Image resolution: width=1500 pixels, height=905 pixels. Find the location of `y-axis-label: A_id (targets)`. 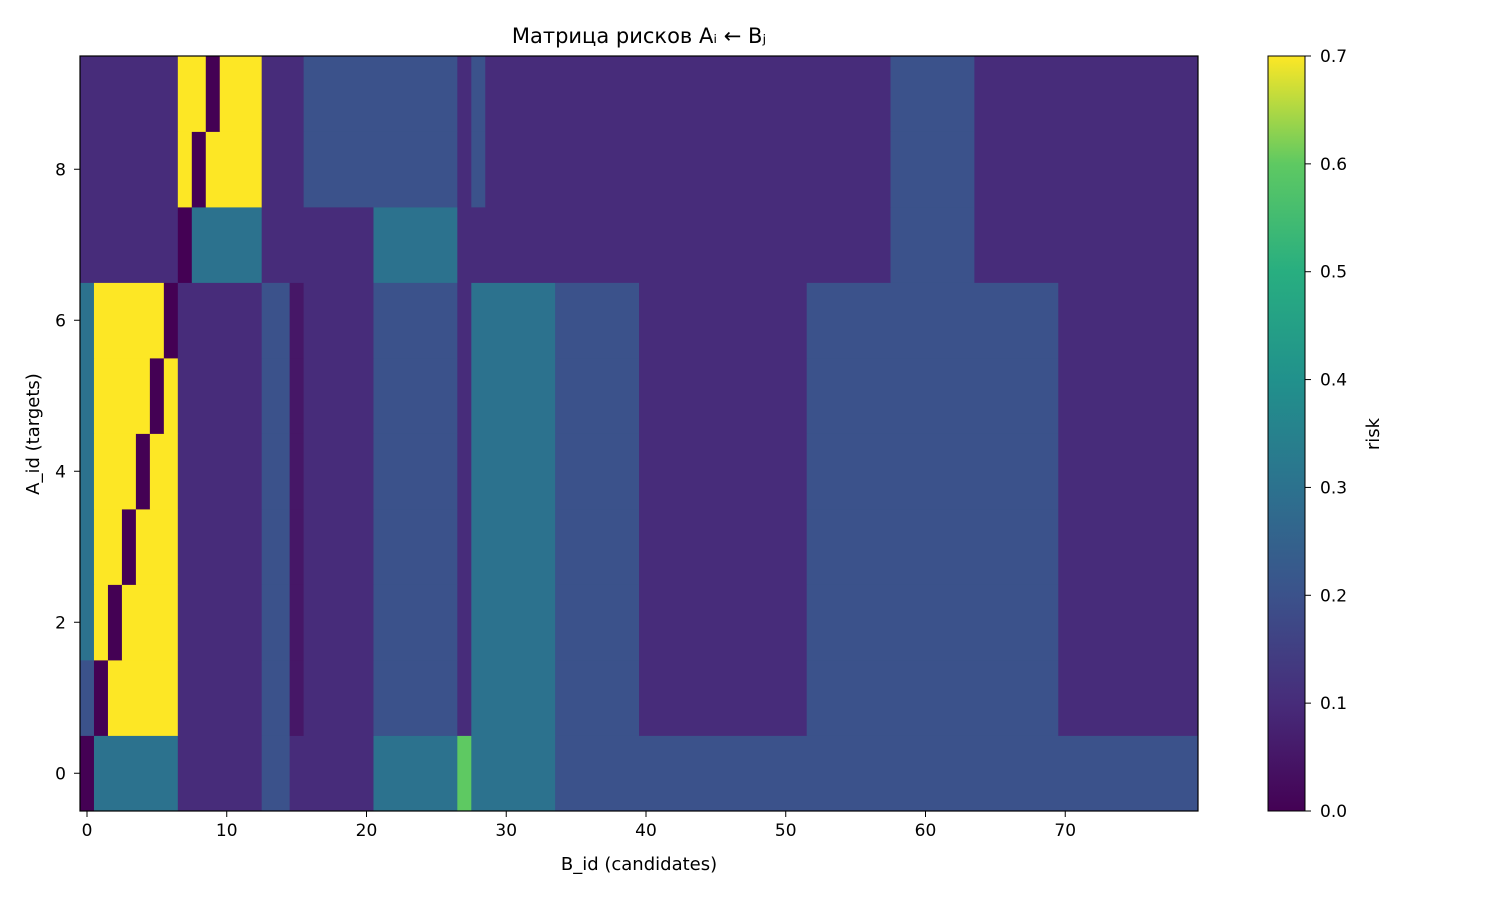

y-axis-label: A_id (targets) is located at coordinates (33, 434).